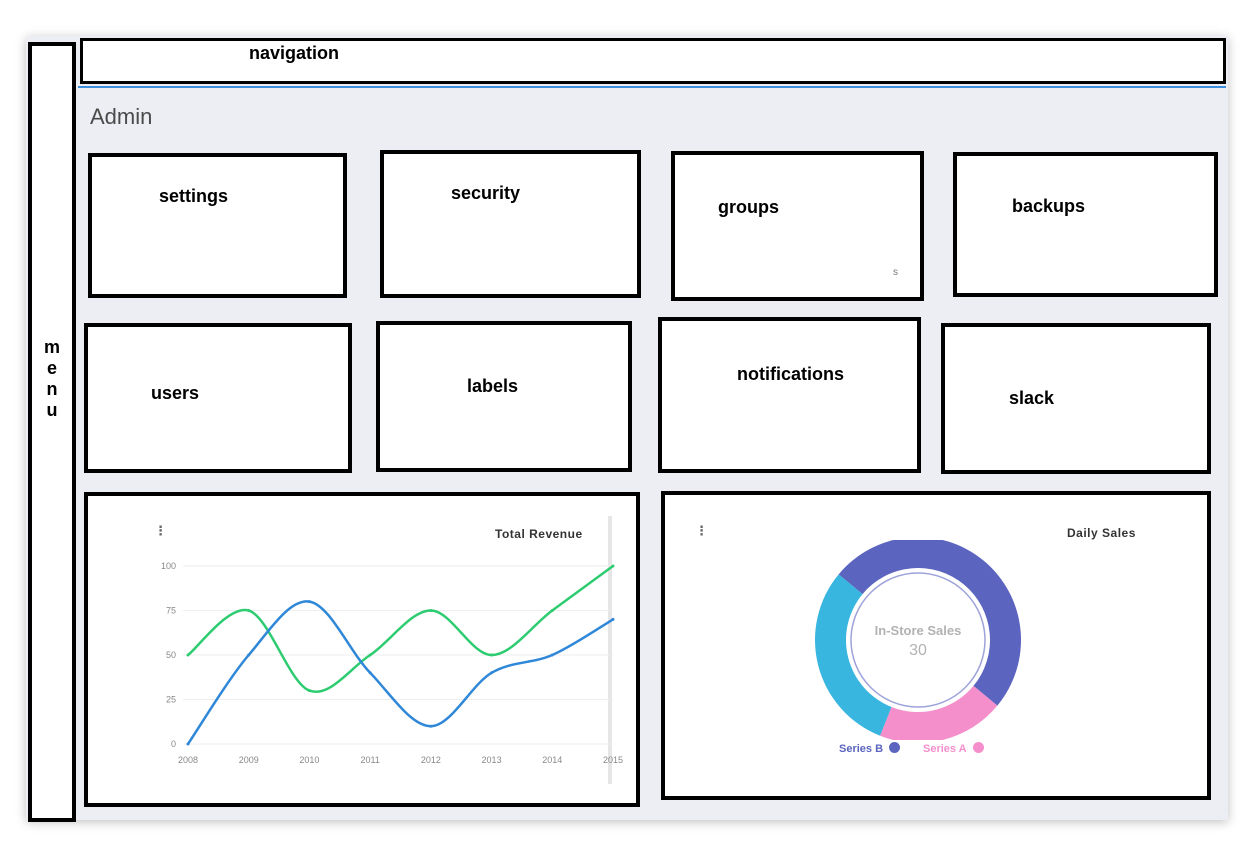  Describe the element at coordinates (217, 225) in the screenshot. I see `tile-settings: settings` at that location.